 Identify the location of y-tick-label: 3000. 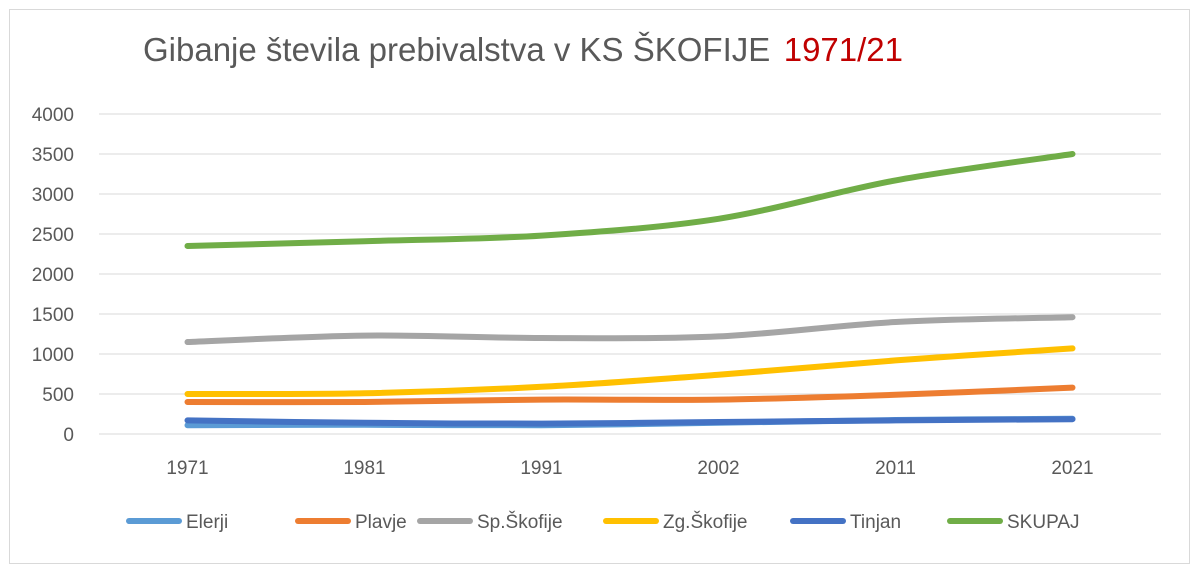
(53, 195).